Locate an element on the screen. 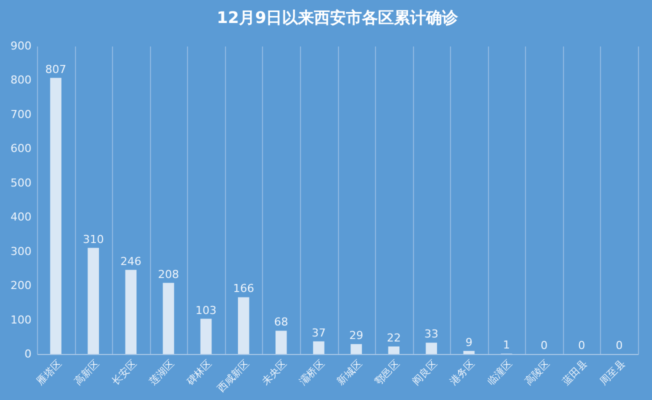  x-tick-label: 阎良区 is located at coordinates (425, 373).